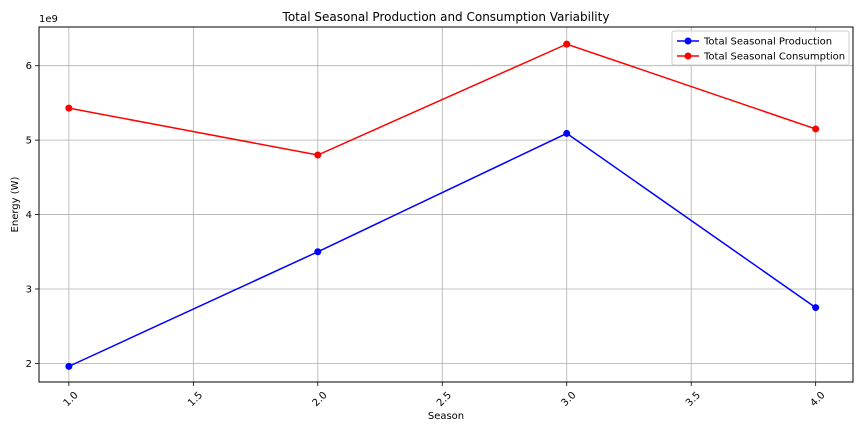  Describe the element at coordinates (693, 399) in the screenshot. I see `x-tick-label: 3.5` at that location.